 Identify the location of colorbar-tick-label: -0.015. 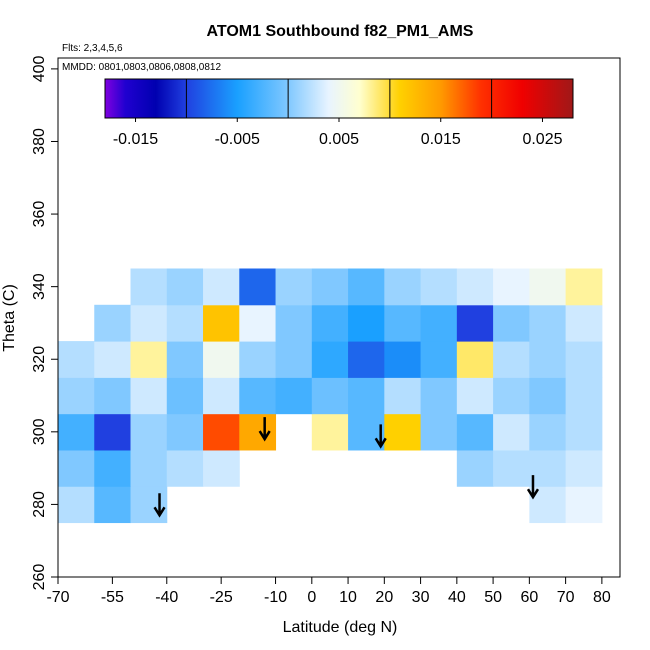
(135, 139).